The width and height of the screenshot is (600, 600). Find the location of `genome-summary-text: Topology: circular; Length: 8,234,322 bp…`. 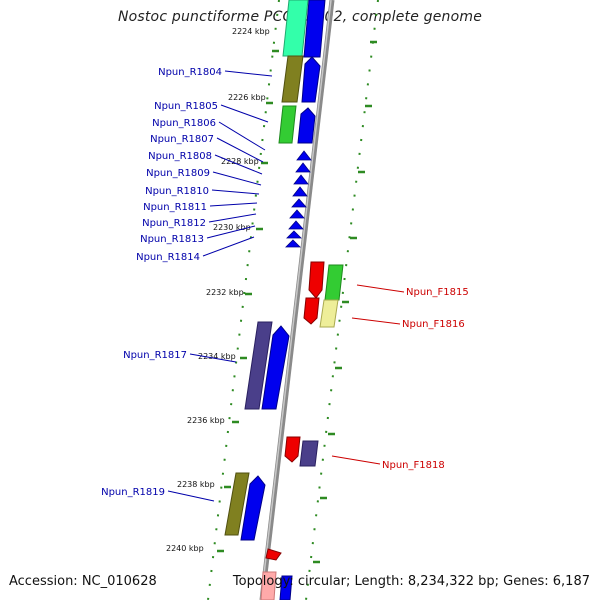

genome-summary-text: Topology: circular; Length: 8,234,322 bp… is located at coordinates (411, 581).